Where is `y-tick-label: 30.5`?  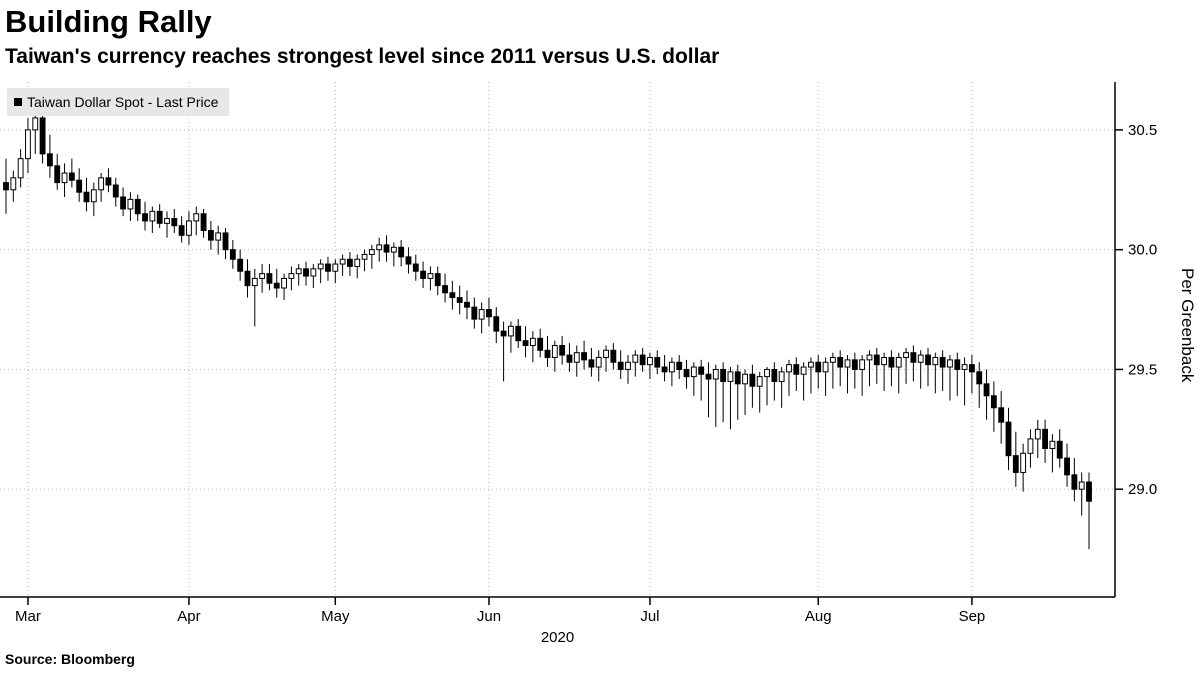 y-tick-label: 30.5 is located at coordinates (1142, 130).